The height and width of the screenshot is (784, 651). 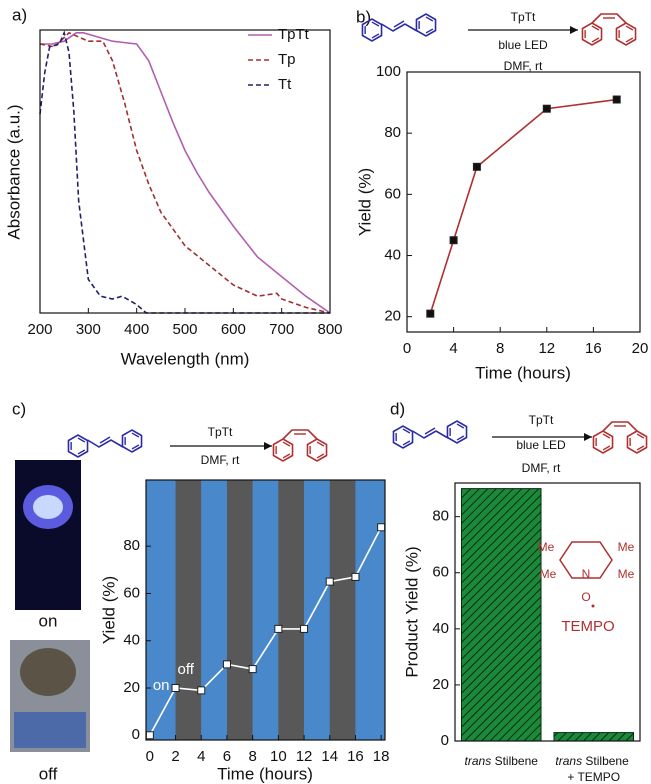 What do you see at coordinates (239, 610) in the screenshot?
I see `light-off-band` at bounding box center [239, 610].